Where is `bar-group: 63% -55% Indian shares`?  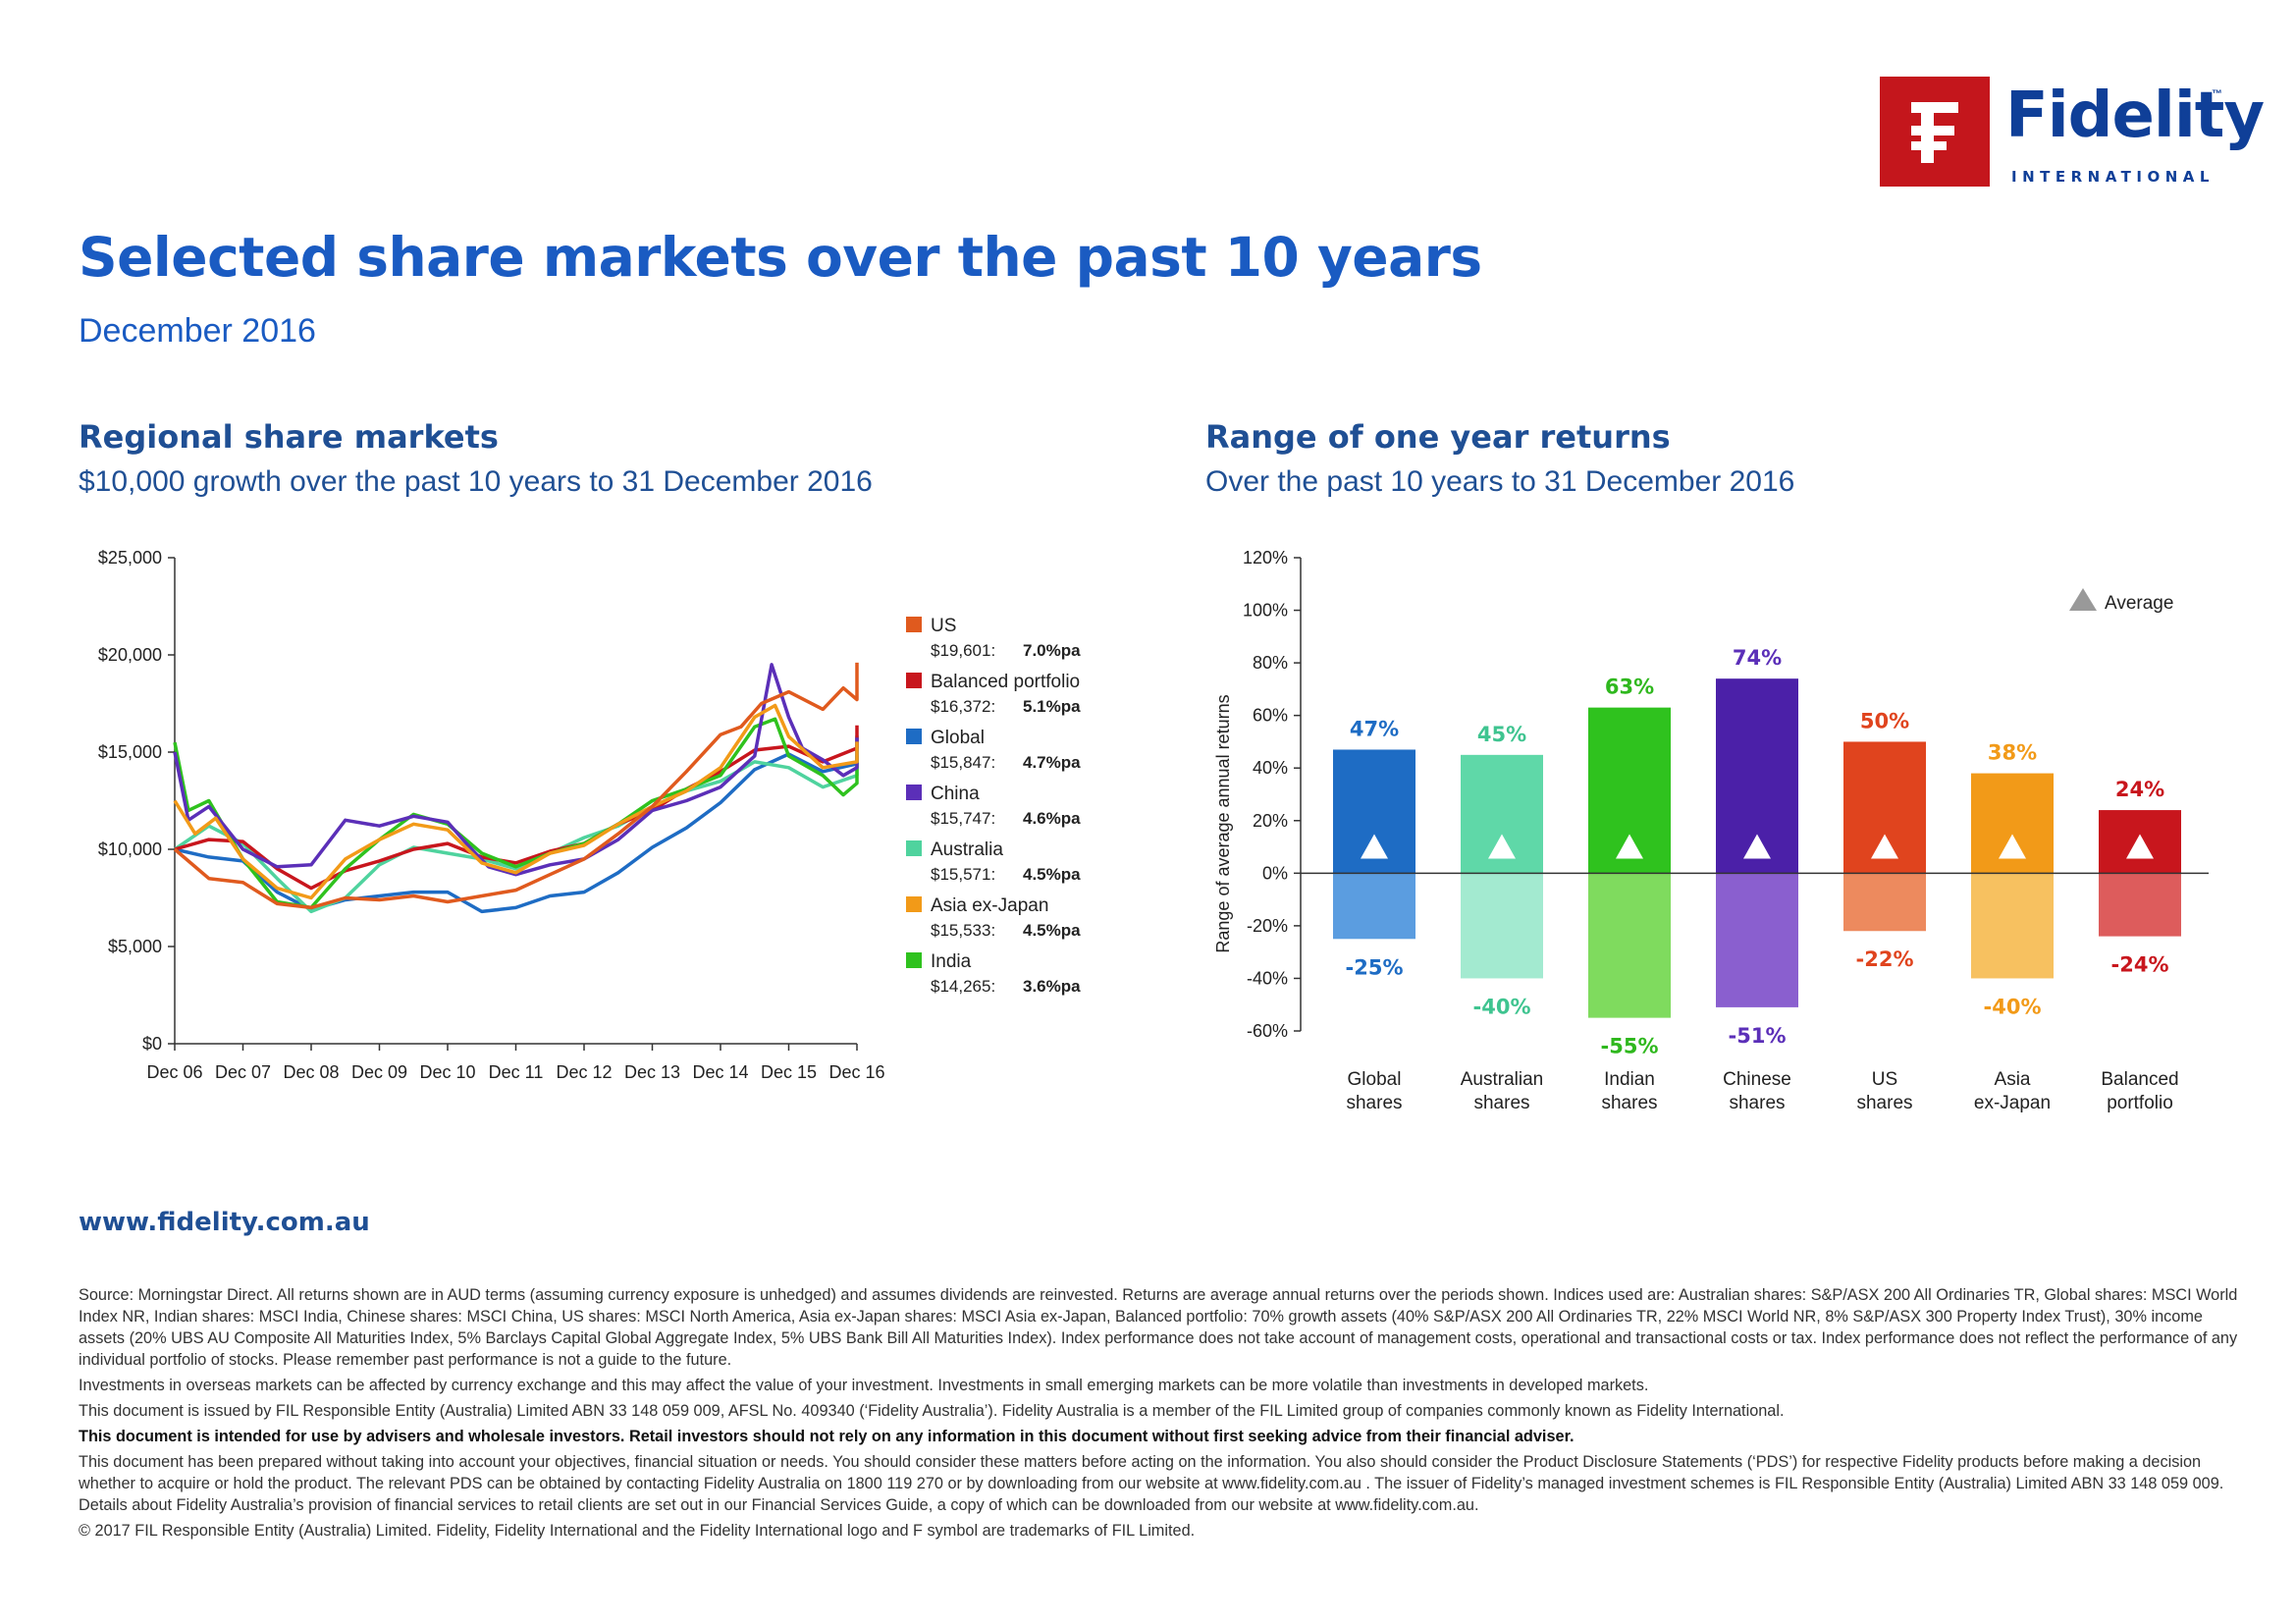 bar-group: 63% -55% Indian shares is located at coordinates (1629, 894).